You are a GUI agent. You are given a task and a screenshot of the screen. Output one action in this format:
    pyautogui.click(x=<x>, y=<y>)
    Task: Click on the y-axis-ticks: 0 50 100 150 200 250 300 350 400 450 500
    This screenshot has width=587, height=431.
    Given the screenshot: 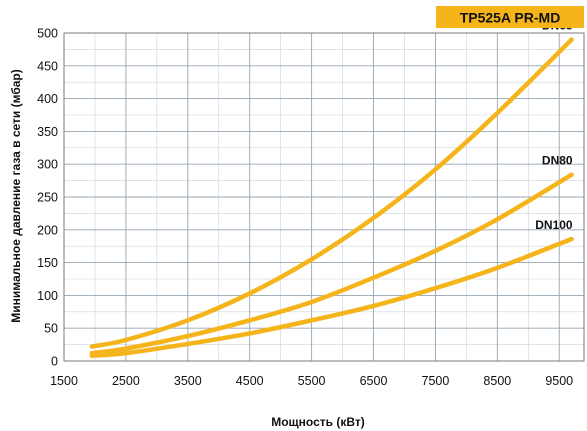 What is the action you would take?
    pyautogui.click(x=47, y=198)
    